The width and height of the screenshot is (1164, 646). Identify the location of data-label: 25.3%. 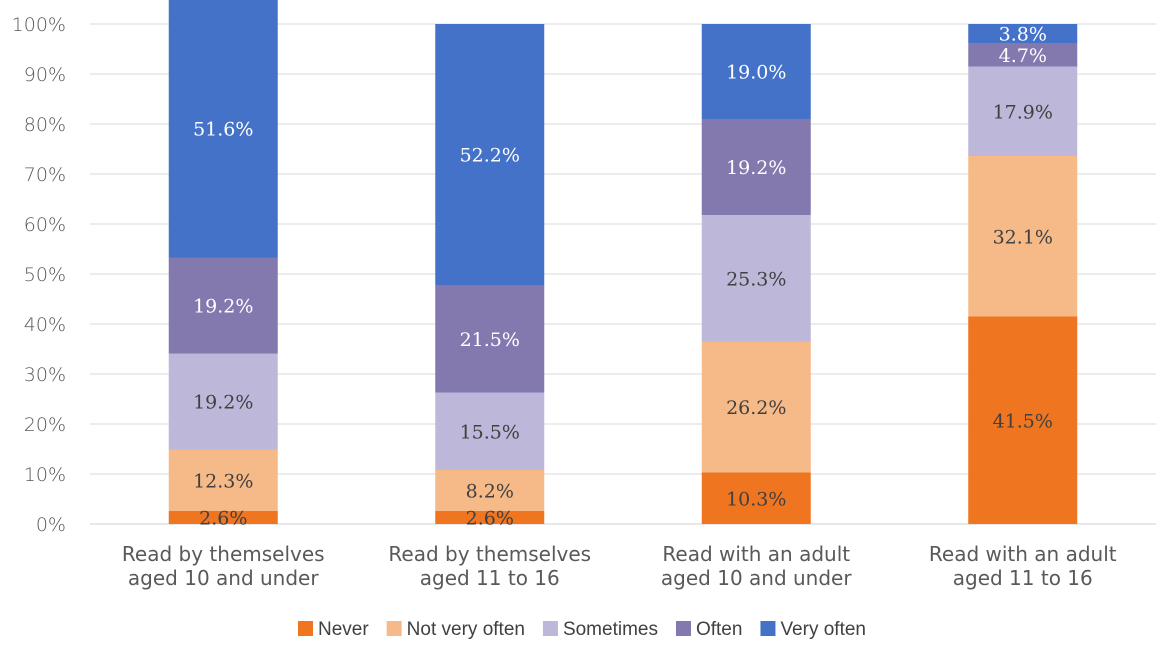
(756, 279).